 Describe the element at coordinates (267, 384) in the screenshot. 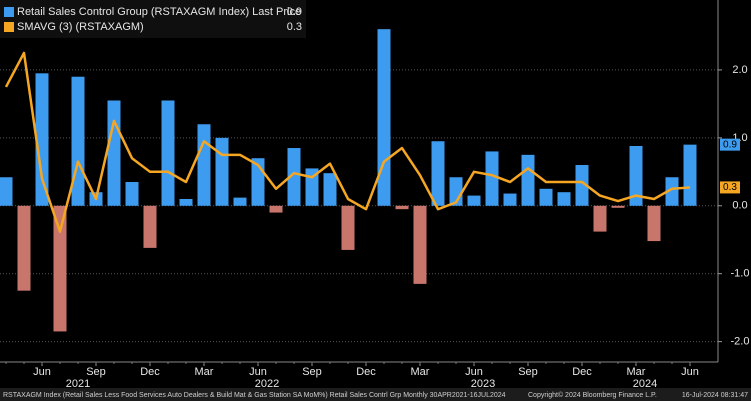

I see `year-label: 2022` at that location.